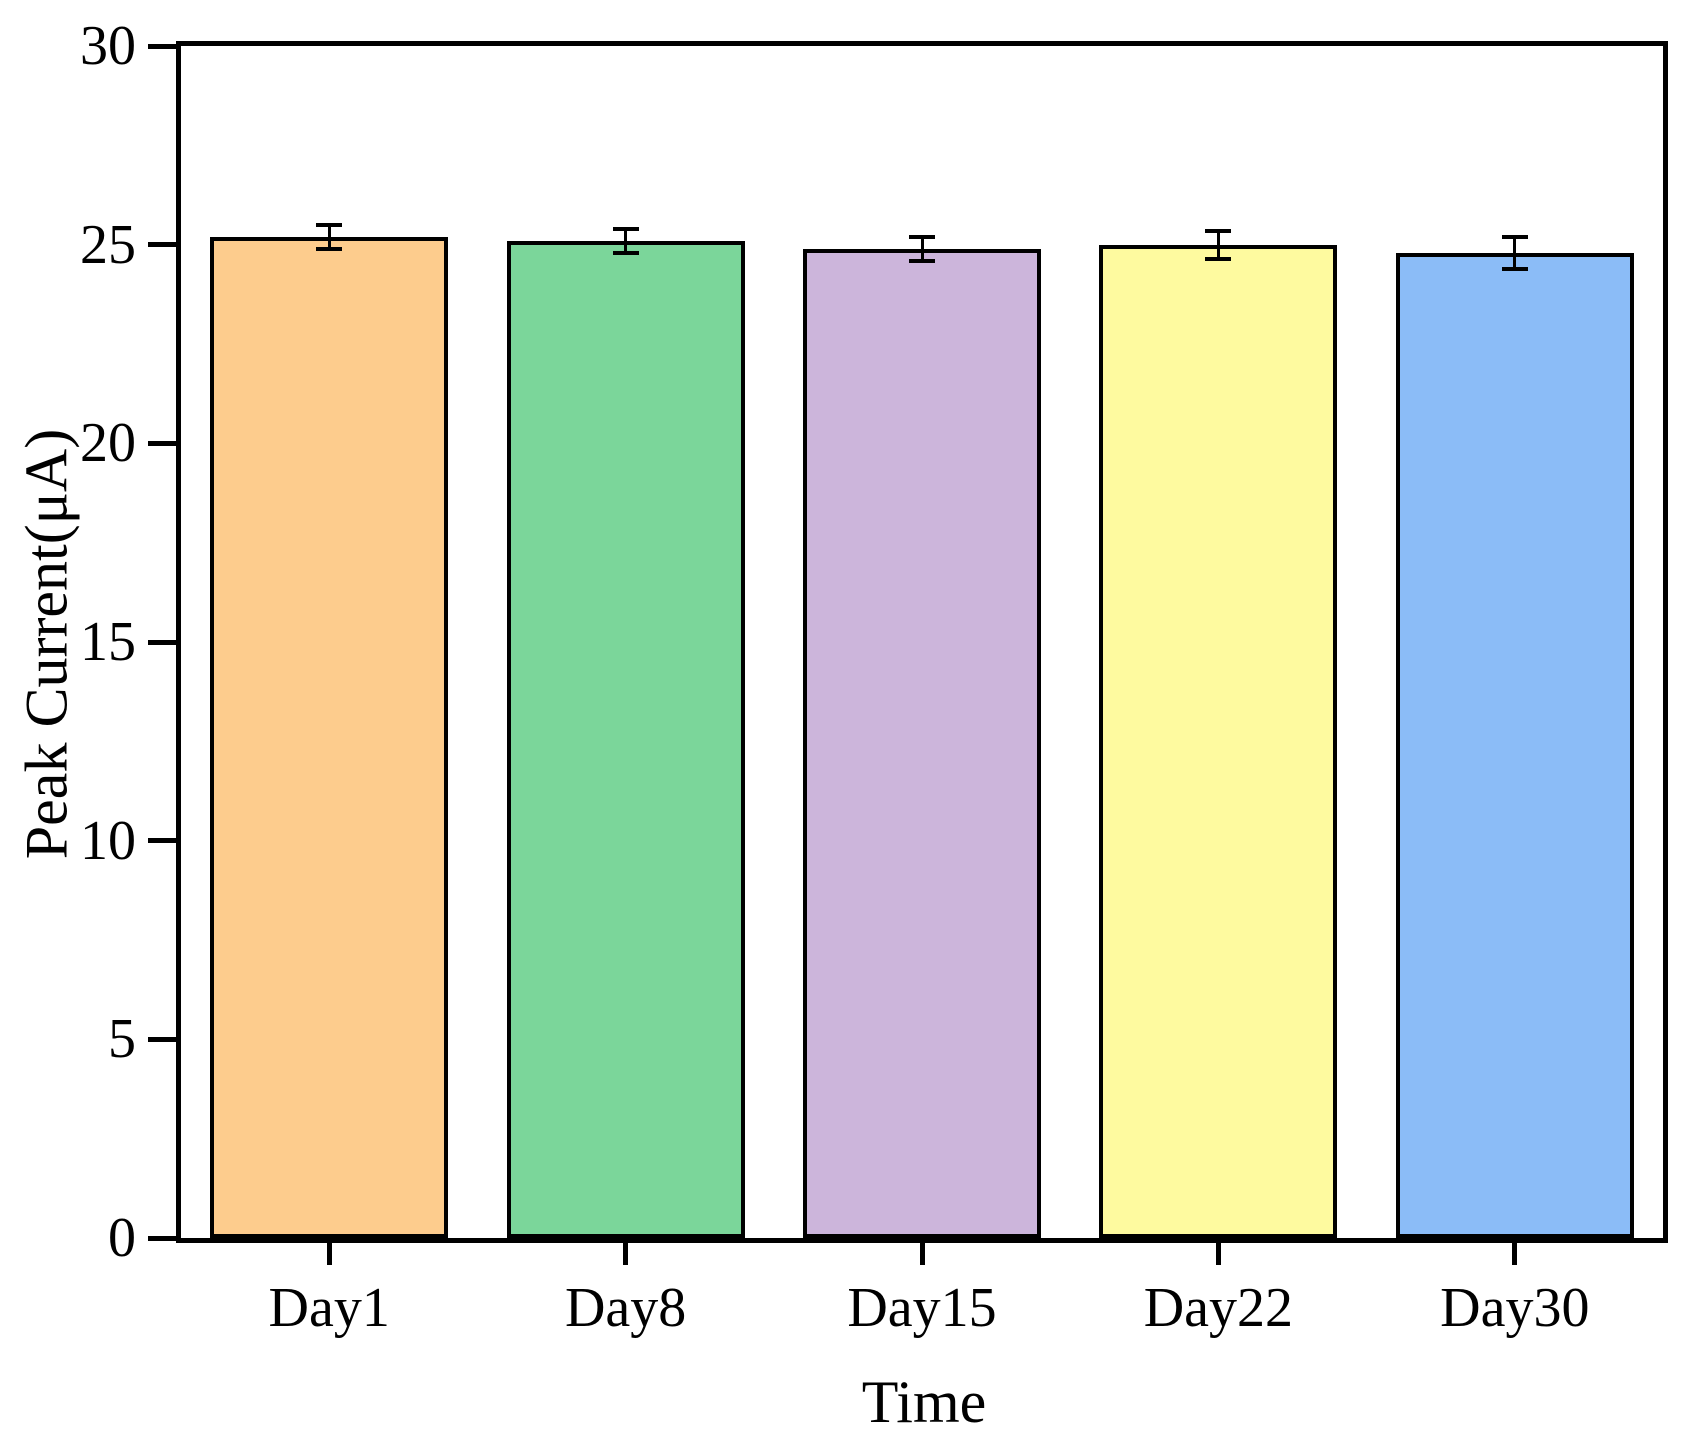 This screenshot has width=1697, height=1446. What do you see at coordinates (922, 1308) in the screenshot?
I see `x-tick-label: Day15` at bounding box center [922, 1308].